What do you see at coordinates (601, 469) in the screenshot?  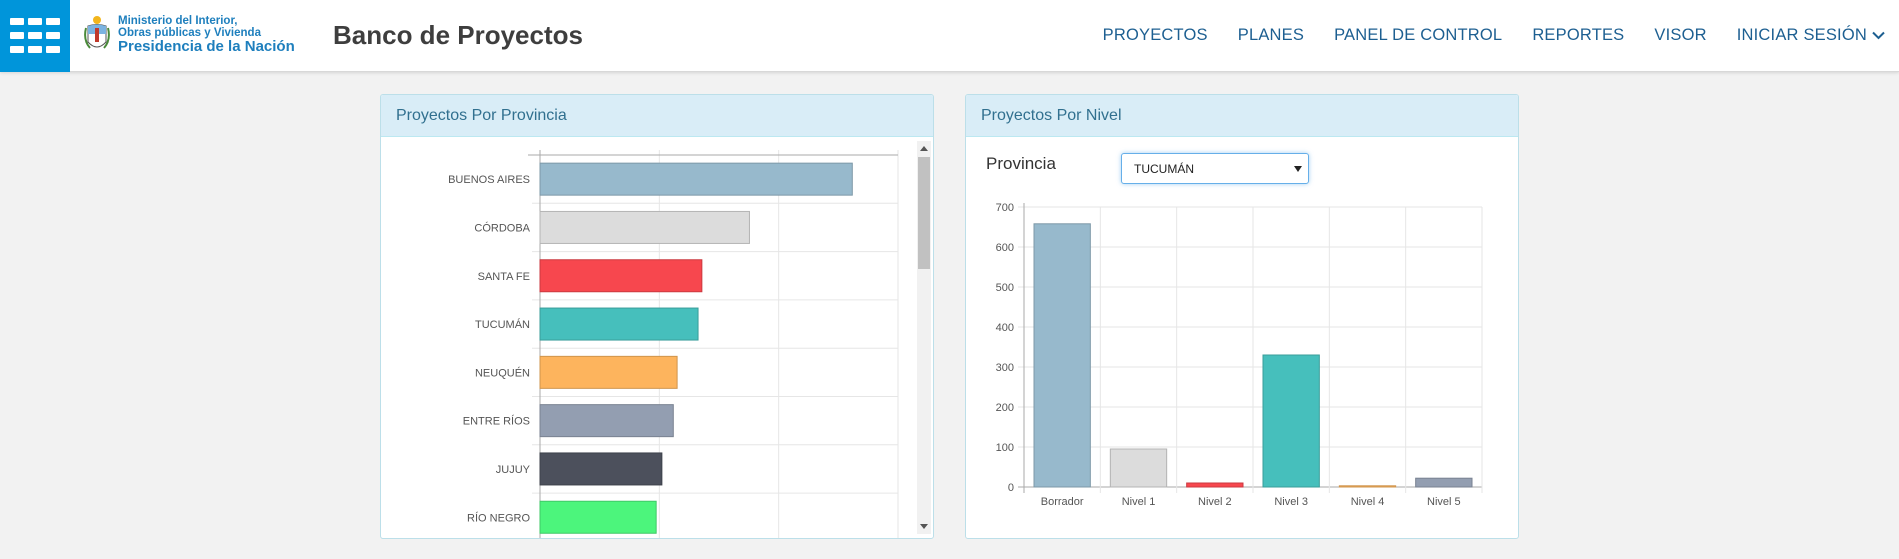 I see `bar-jujuy` at bounding box center [601, 469].